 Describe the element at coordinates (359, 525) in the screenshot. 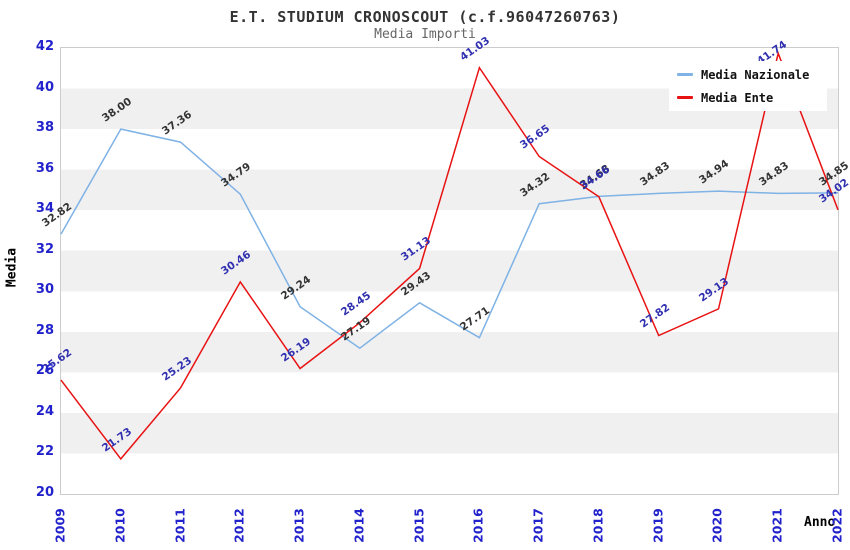

I see `x-tick-label: 2014` at that location.